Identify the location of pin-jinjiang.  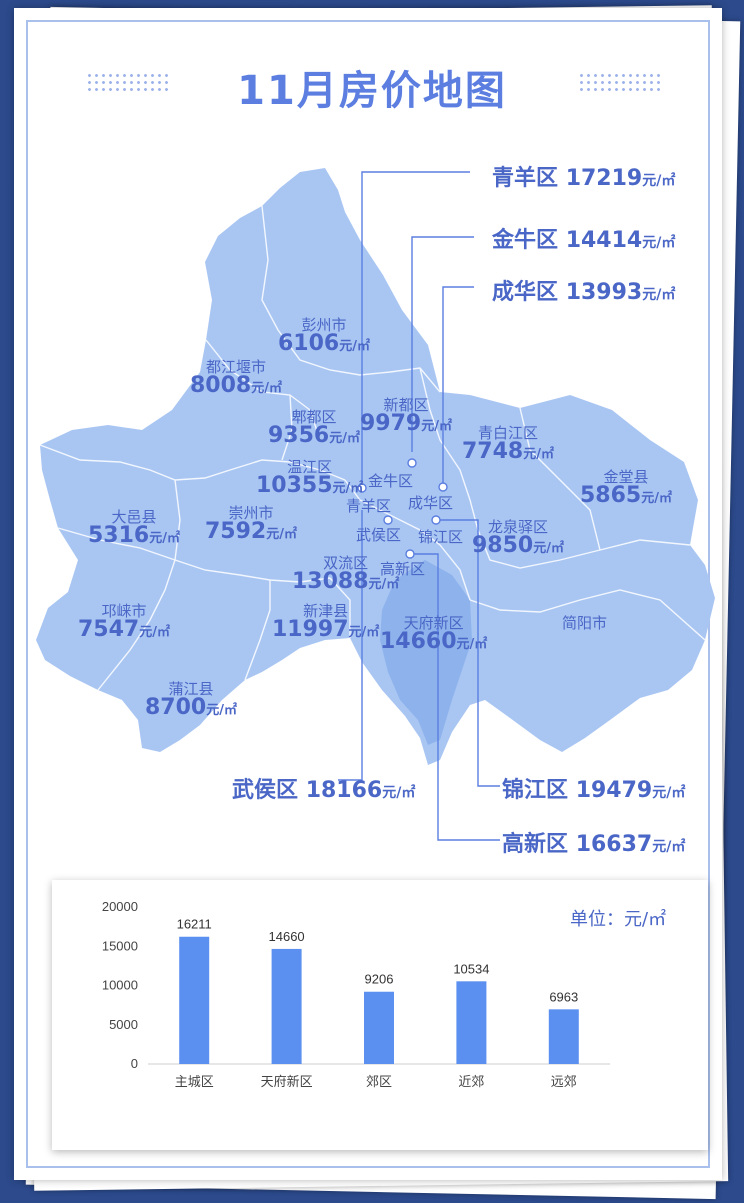
(436, 520).